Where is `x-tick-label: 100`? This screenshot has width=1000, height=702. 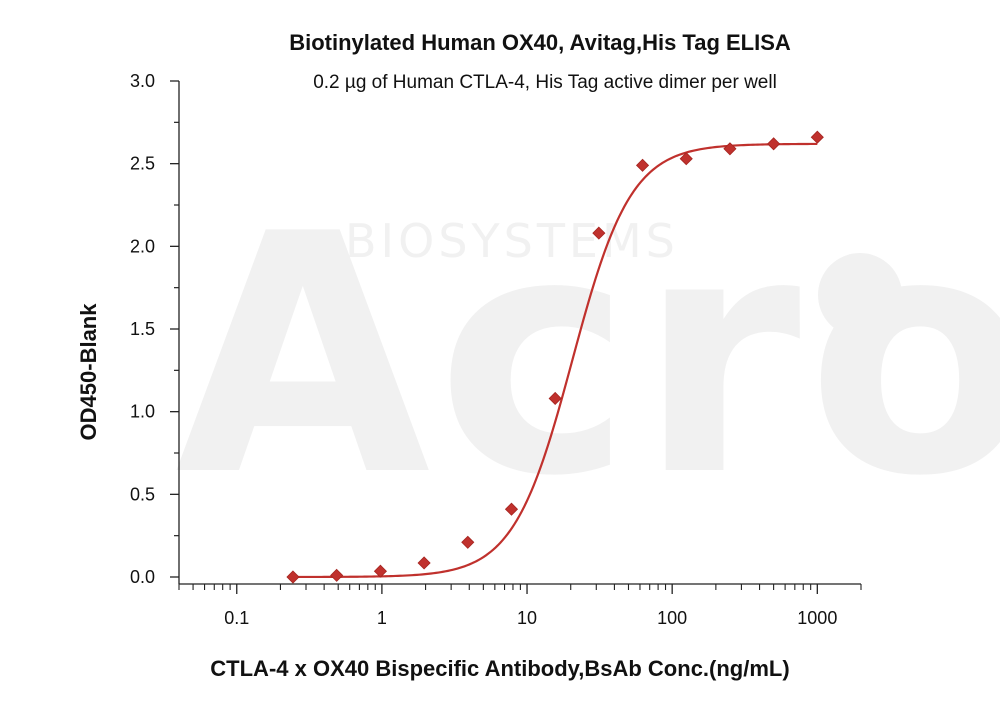
x-tick-label: 100 is located at coordinates (672, 618).